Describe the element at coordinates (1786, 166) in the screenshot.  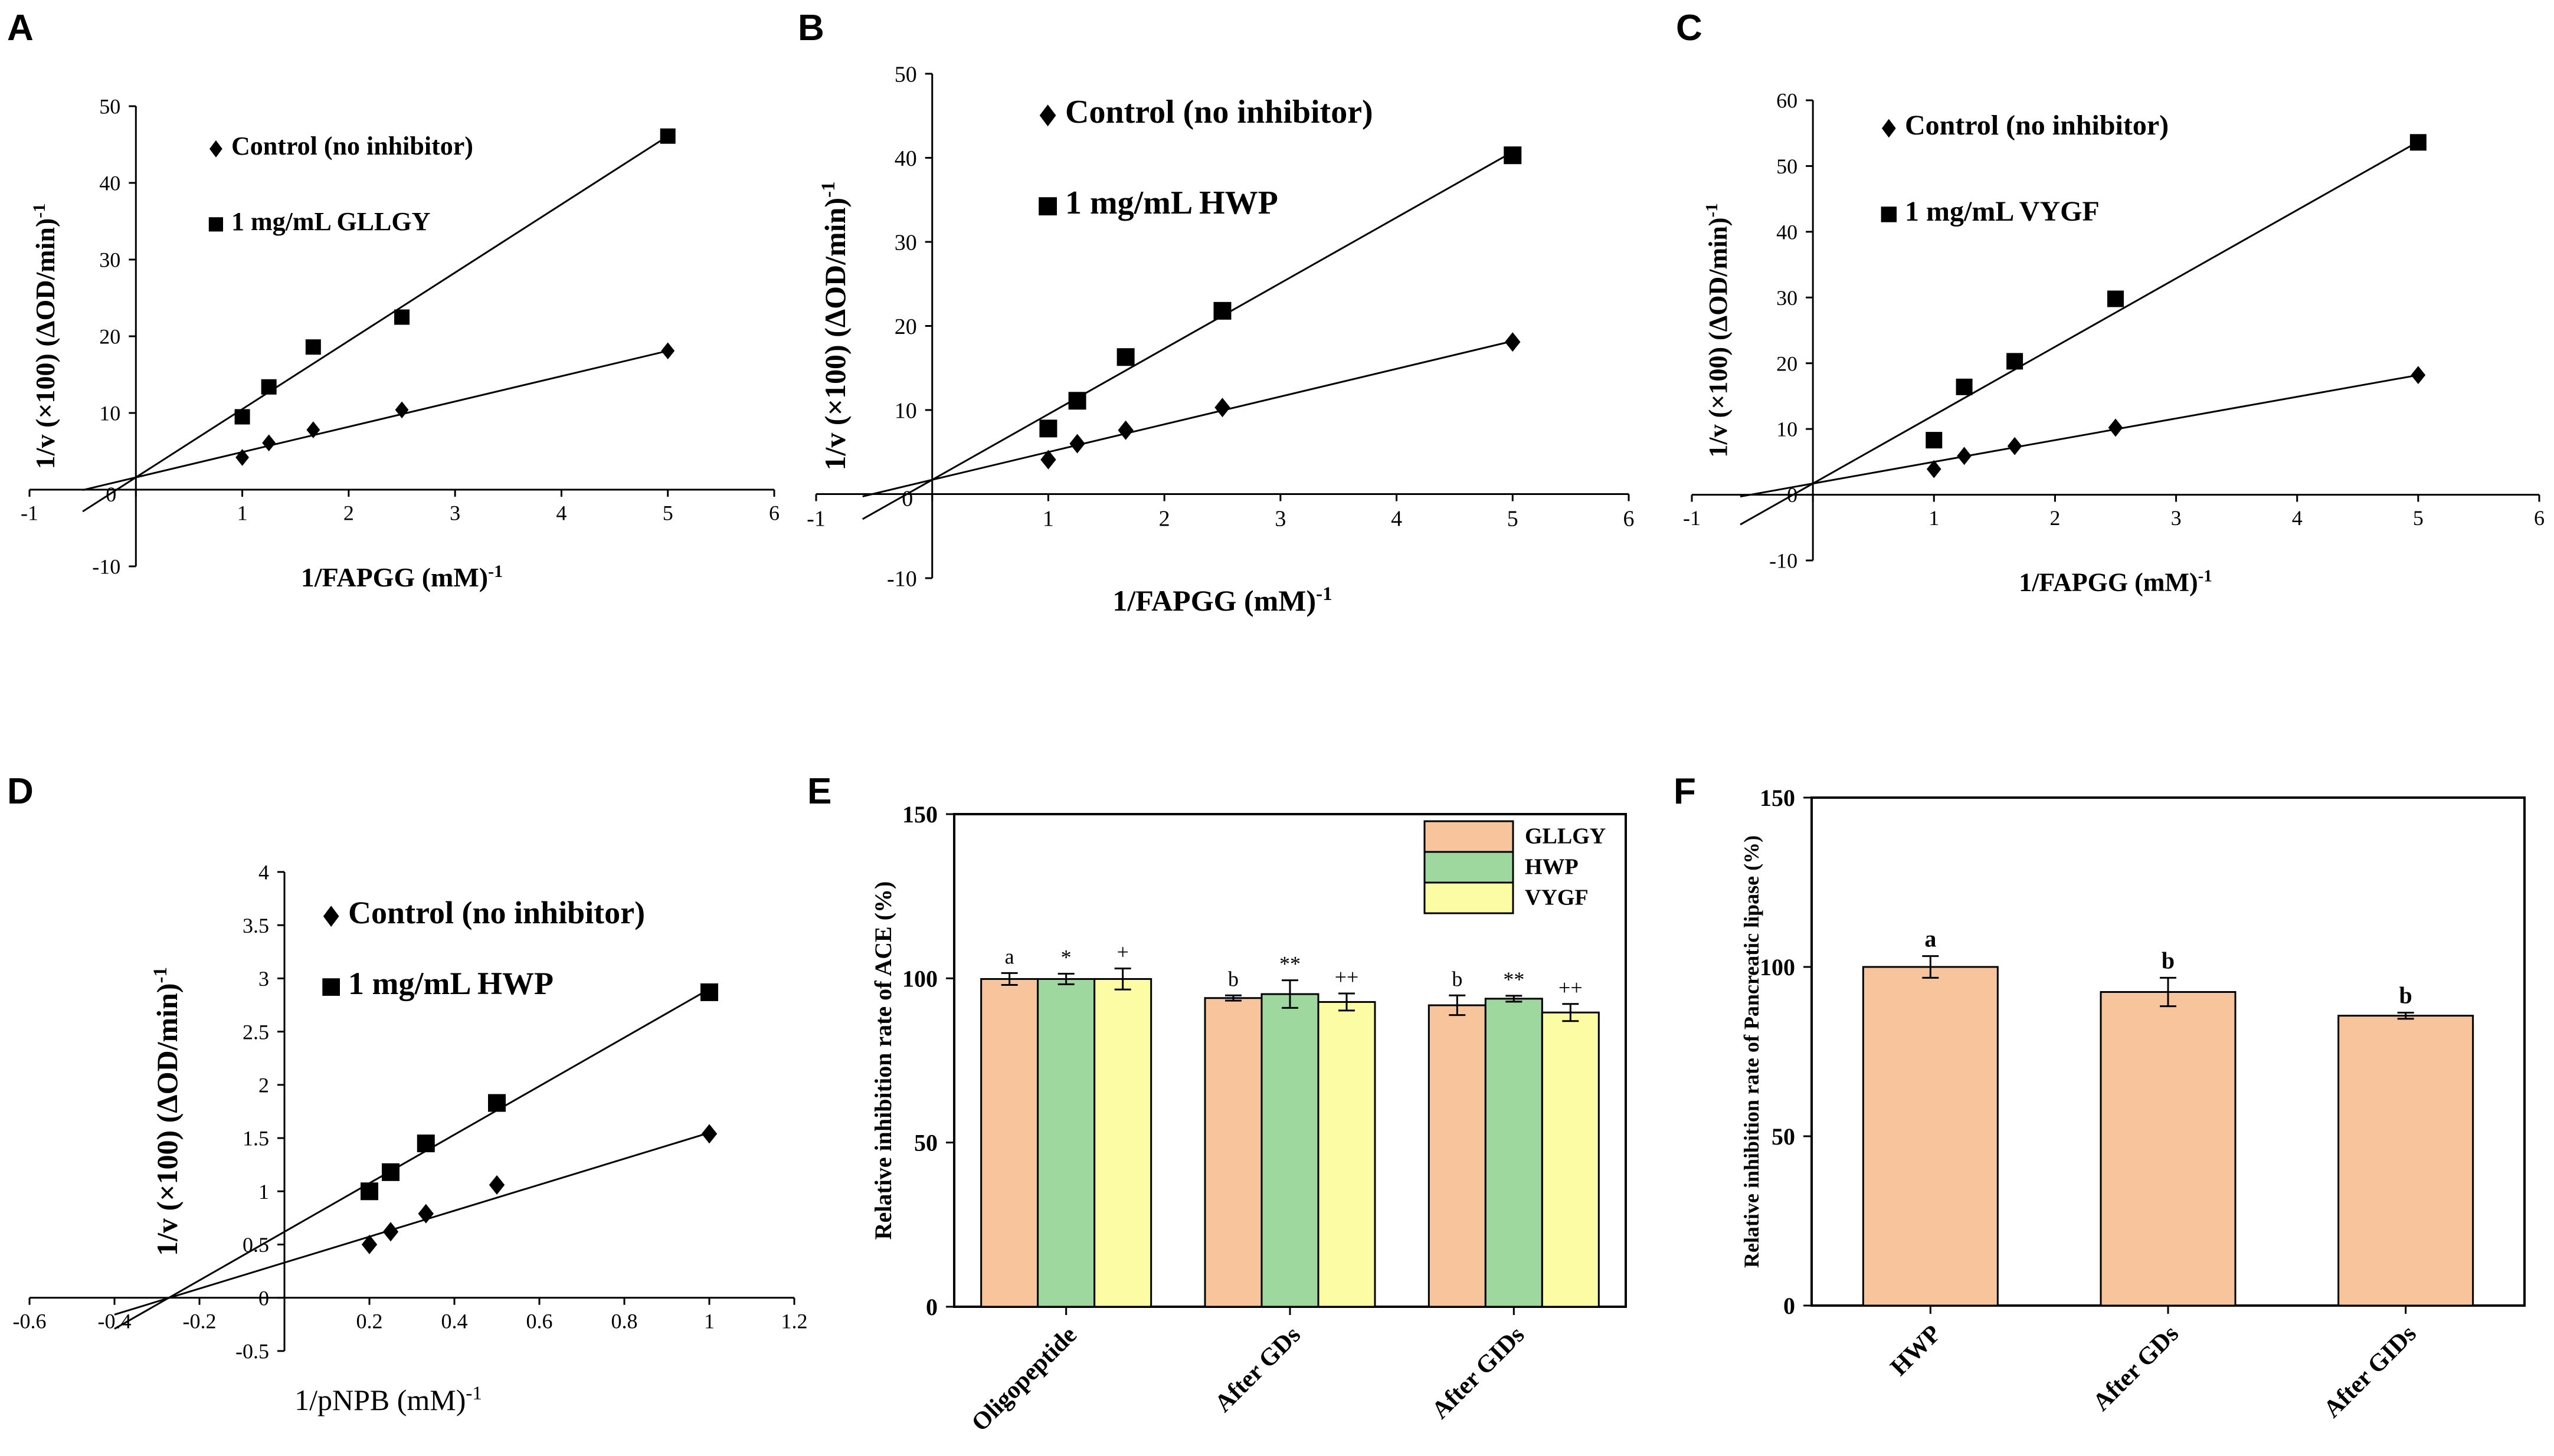
I see `y-tick-label: 50` at that location.